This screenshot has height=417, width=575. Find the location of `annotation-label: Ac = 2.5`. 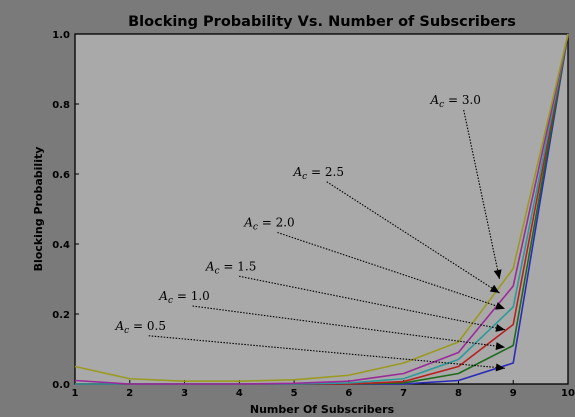

annotation-label: Ac = 2.5 is located at coordinates (319, 173).